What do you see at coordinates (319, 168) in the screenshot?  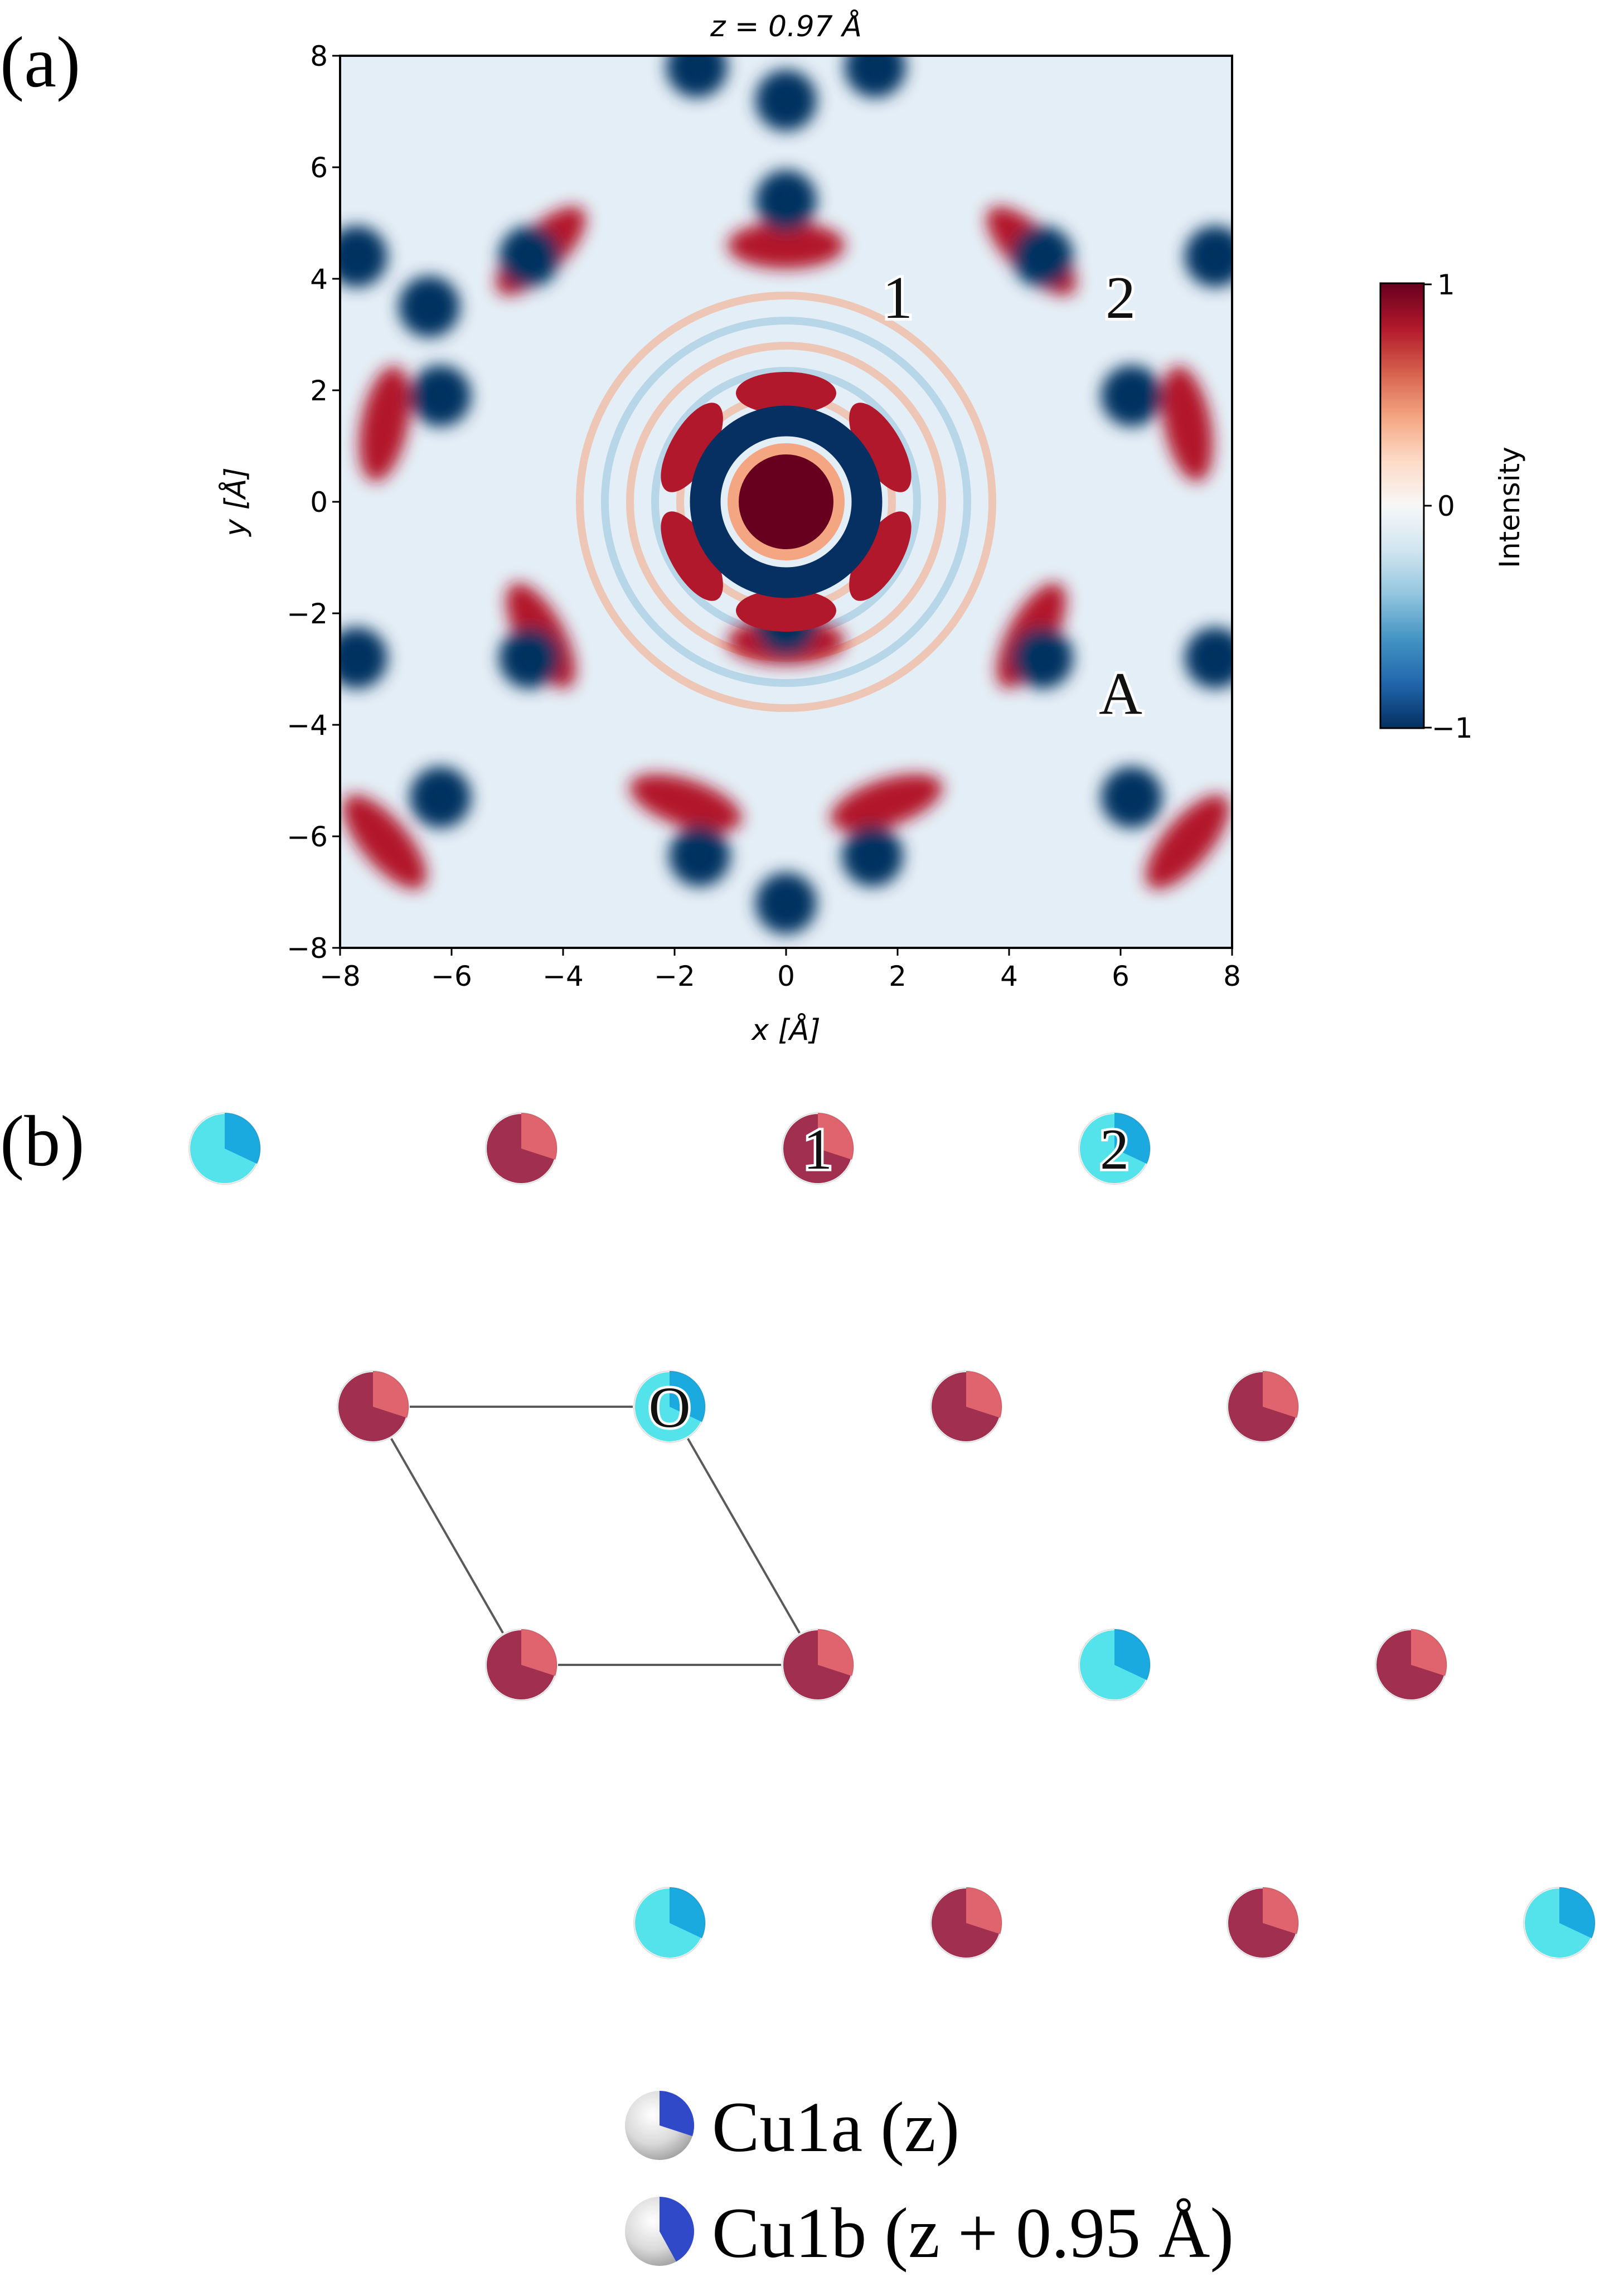 I see `y-tick-label: 6` at bounding box center [319, 168].